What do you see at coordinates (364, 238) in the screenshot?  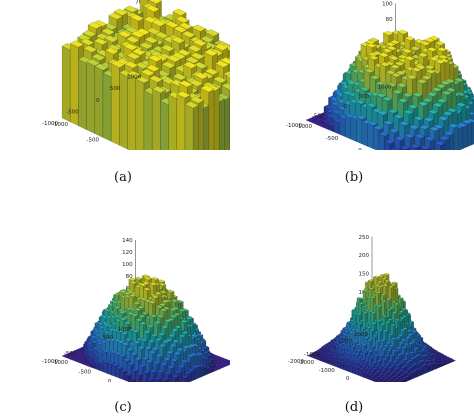 I see `z-tick-label: 250` at bounding box center [364, 238].